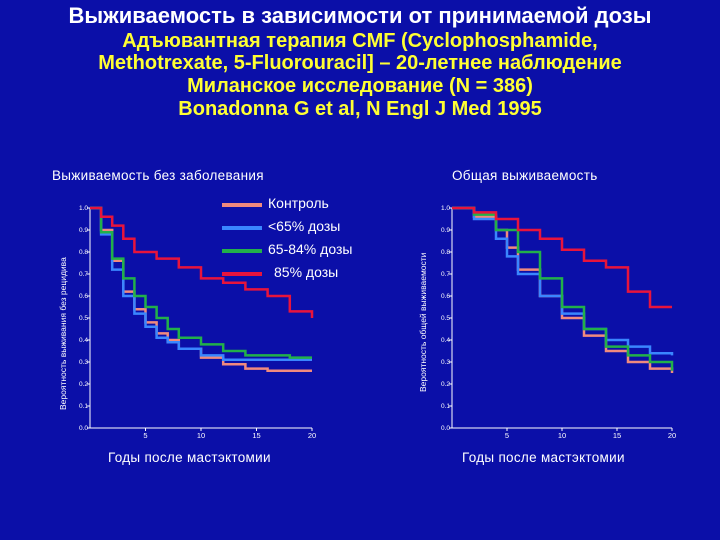 The width and height of the screenshot is (720, 540). What do you see at coordinates (310, 249) in the screenshot?
I see `legend-item-label: 65-84% дозы` at bounding box center [310, 249].